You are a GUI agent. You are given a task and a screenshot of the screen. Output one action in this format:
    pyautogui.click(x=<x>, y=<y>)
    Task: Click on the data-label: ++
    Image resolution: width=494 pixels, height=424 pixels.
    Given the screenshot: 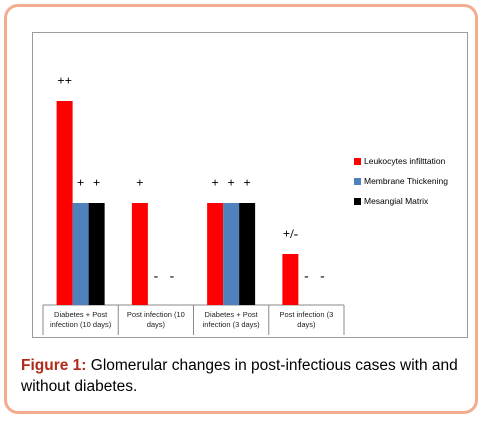 What is the action you would take?
    pyautogui.click(x=64, y=80)
    